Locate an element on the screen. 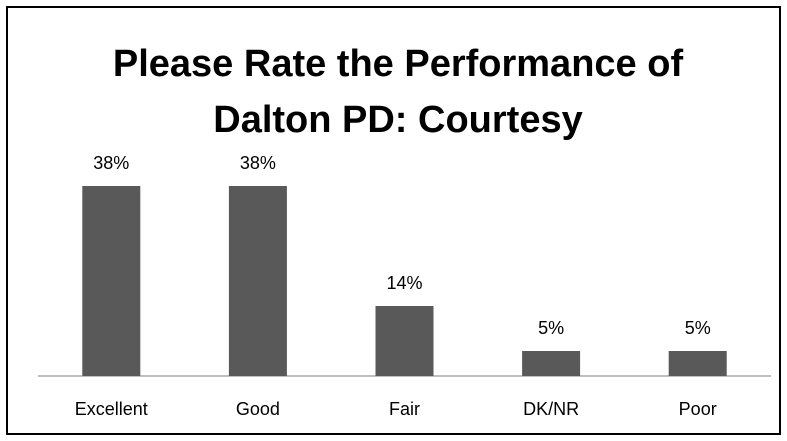  data-label: 14% is located at coordinates (404, 283).